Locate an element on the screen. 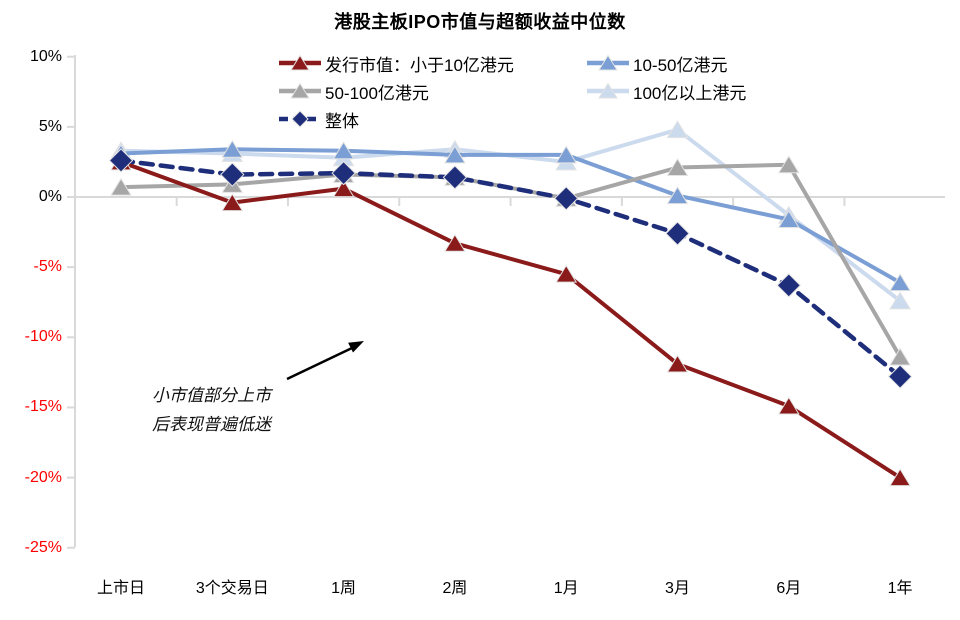 This screenshot has width=960, height=620. legend-item-3: 100亿以上港元 is located at coordinates (666, 91).